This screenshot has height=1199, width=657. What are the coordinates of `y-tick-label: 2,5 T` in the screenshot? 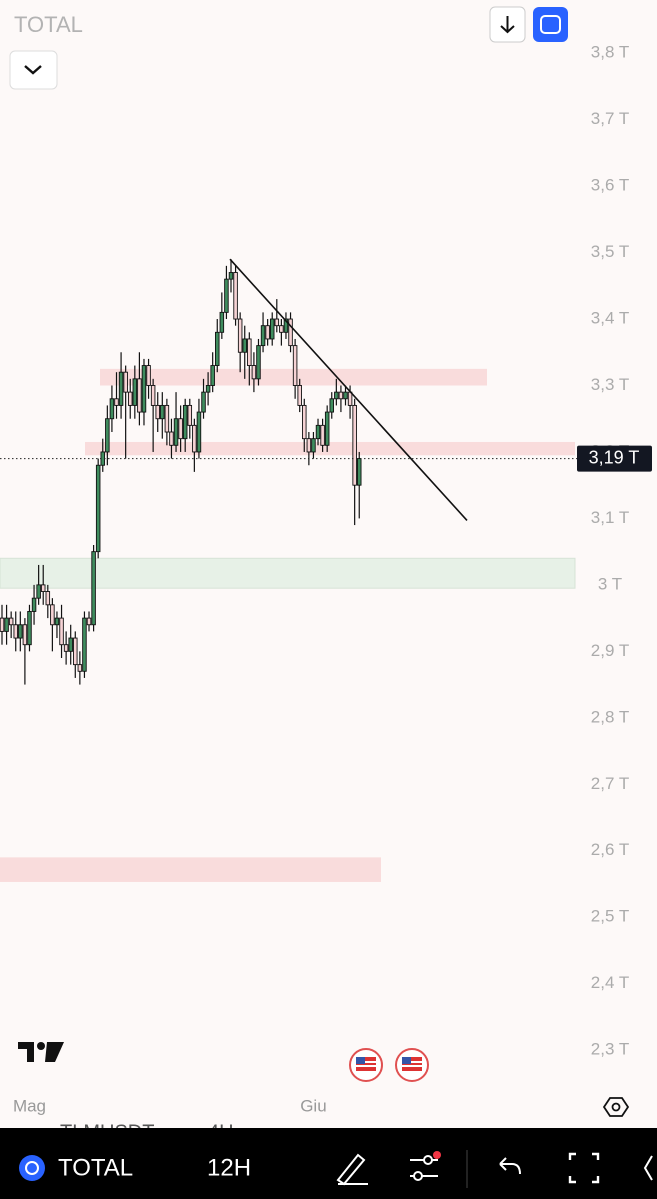 It's located at (610, 916).